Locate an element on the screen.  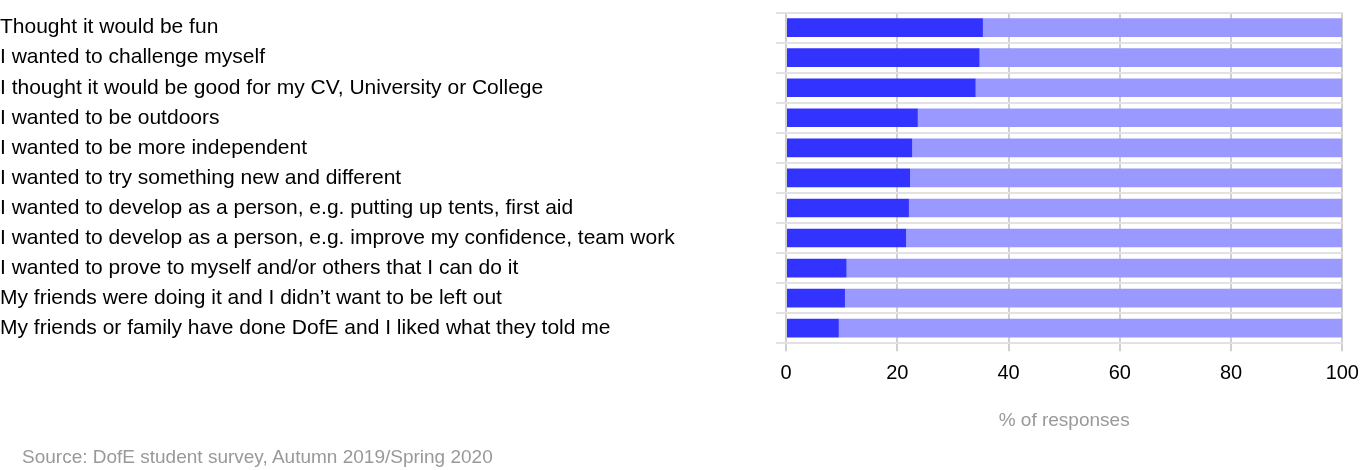
y-tick-label: I wanted to develop as a person, e.g. improve my confidence, team work is located at coordinates (338, 236).